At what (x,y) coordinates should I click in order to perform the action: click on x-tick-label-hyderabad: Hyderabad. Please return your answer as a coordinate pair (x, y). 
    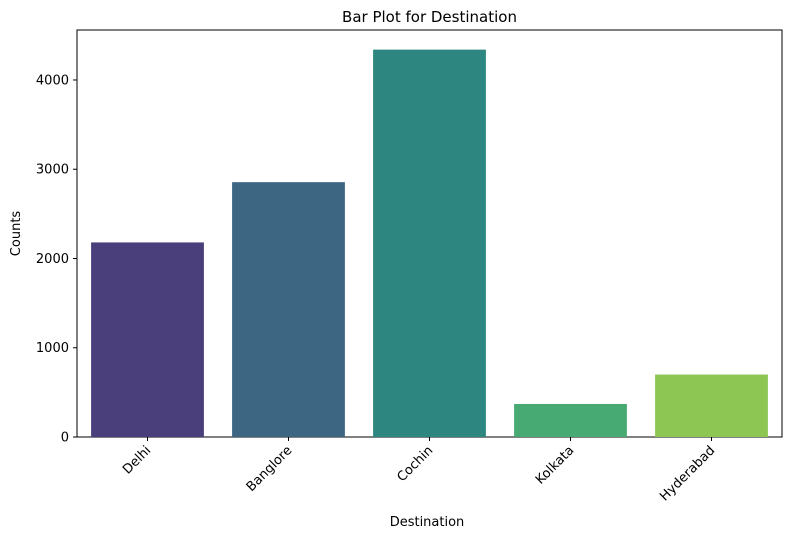
    Looking at the image, I should click on (687, 473).